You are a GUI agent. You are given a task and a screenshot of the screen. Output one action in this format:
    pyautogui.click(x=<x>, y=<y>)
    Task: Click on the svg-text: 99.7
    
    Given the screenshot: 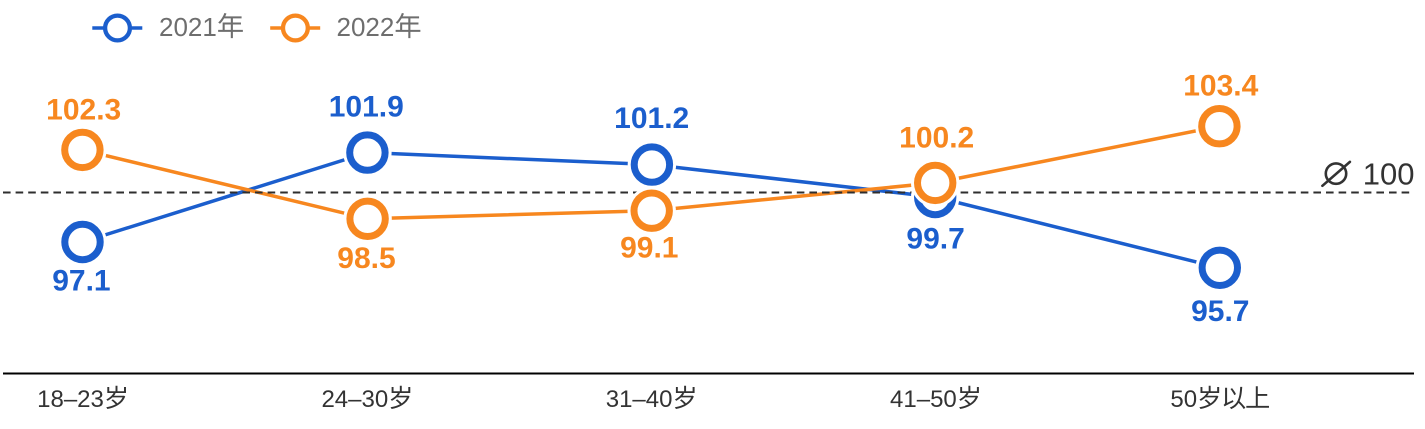 What is the action you would take?
    pyautogui.click(x=935, y=239)
    